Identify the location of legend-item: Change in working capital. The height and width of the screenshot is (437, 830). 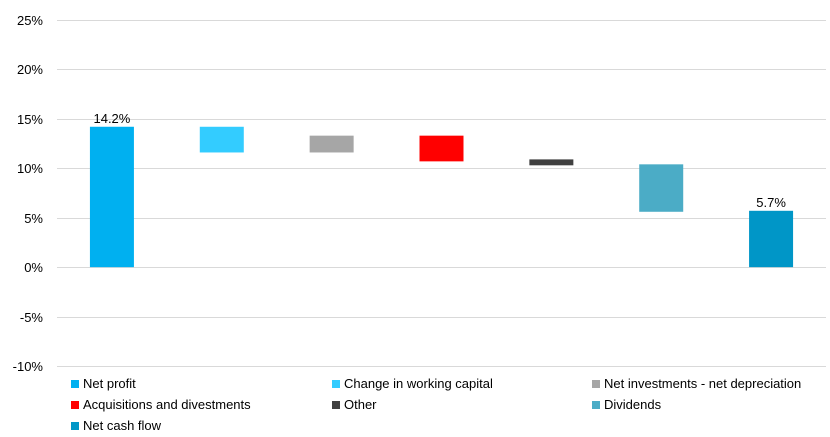
(412, 384).